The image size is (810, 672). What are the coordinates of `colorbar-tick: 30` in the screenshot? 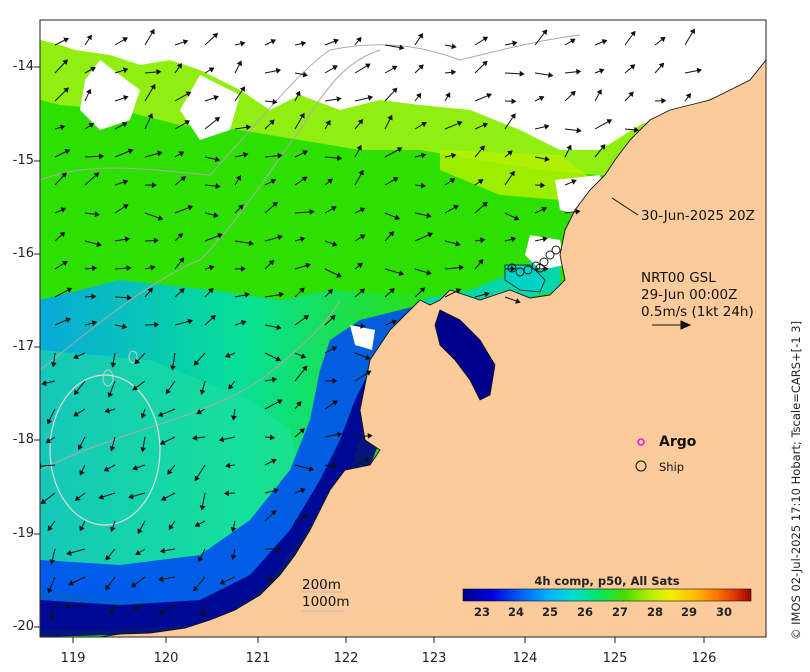 It's located at (723, 612).